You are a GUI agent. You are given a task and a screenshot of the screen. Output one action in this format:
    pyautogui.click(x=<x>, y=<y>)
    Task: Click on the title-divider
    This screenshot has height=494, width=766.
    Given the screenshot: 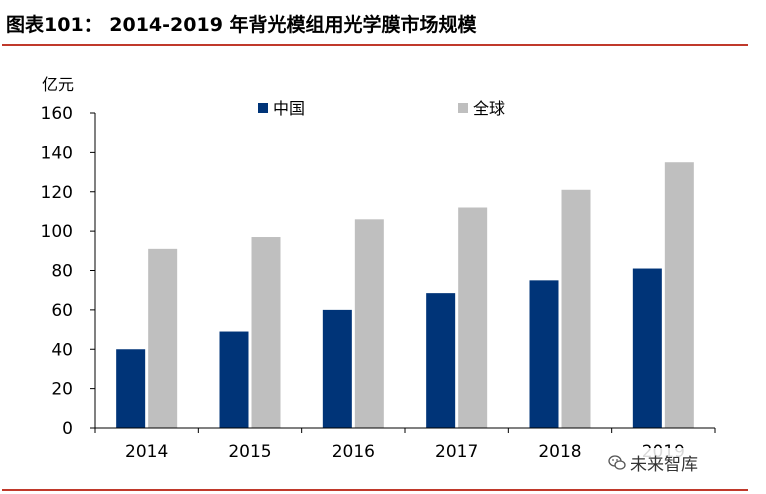 What is the action you would take?
    pyautogui.click(x=375, y=45)
    